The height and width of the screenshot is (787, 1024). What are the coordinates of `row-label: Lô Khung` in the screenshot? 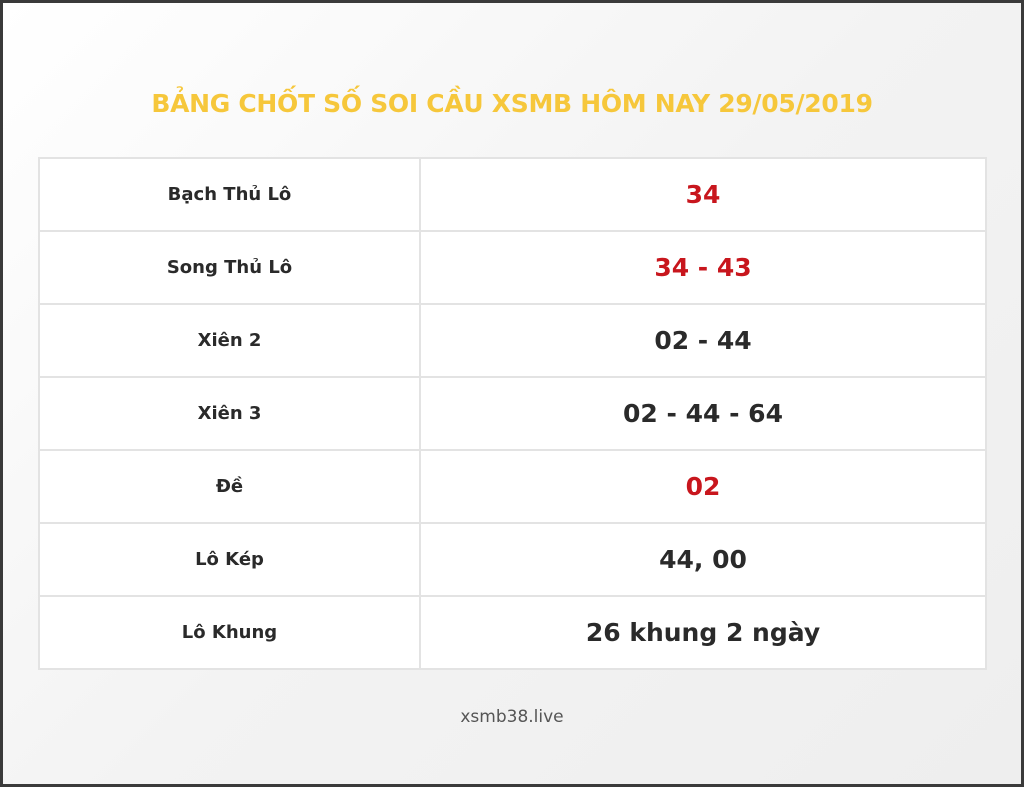 It's located at (229, 632).